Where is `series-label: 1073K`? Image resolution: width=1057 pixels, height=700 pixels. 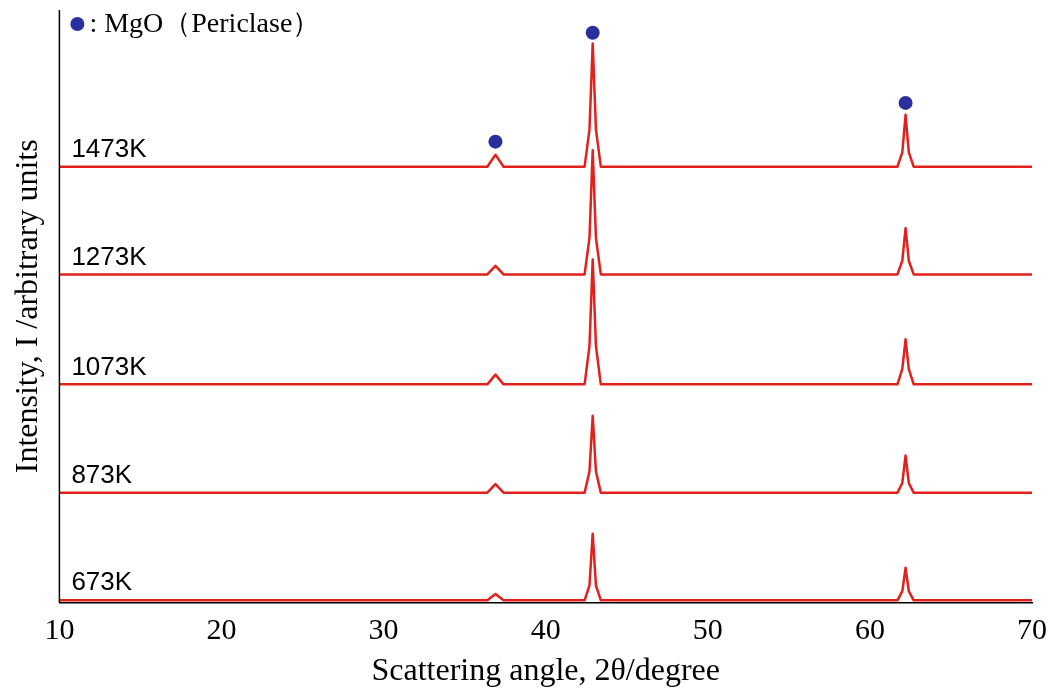 series-label: 1073K is located at coordinates (109, 365).